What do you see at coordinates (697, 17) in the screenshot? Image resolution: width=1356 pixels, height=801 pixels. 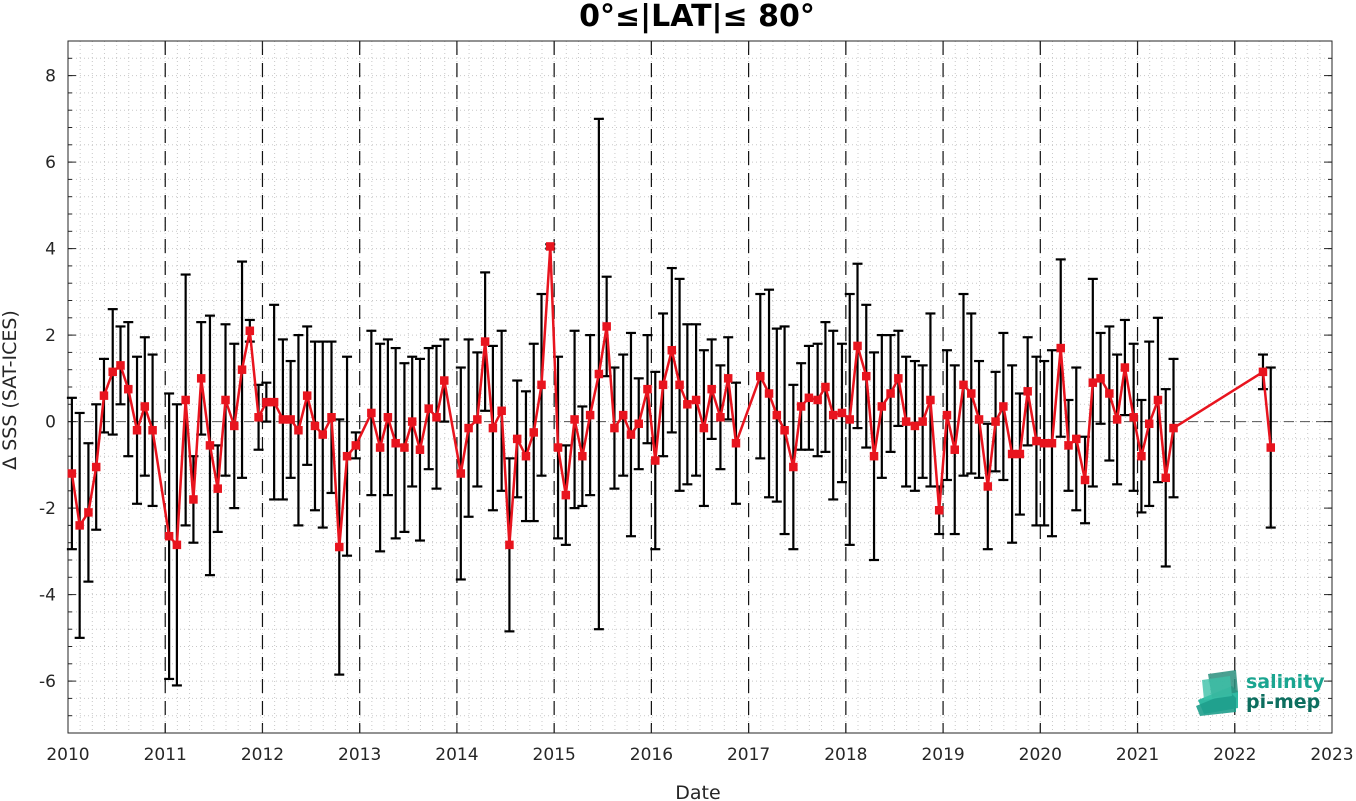 I see `chart-title: 0°≤|LAT|≤ 80°` at bounding box center [697, 17].